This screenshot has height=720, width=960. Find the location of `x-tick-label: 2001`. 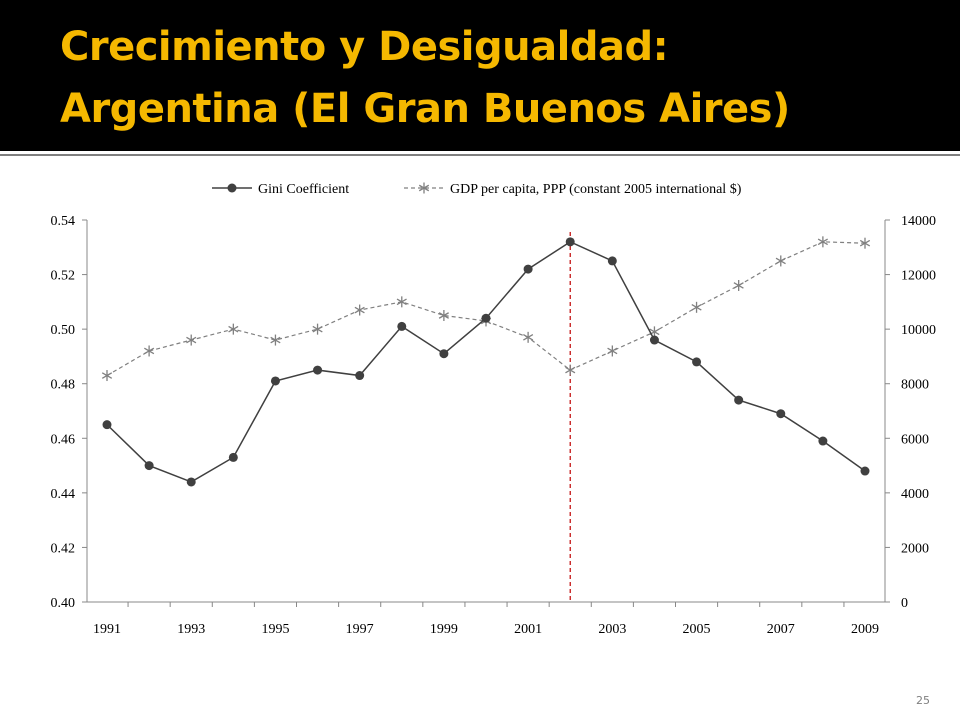

x-tick-label: 2001 is located at coordinates (528, 629).